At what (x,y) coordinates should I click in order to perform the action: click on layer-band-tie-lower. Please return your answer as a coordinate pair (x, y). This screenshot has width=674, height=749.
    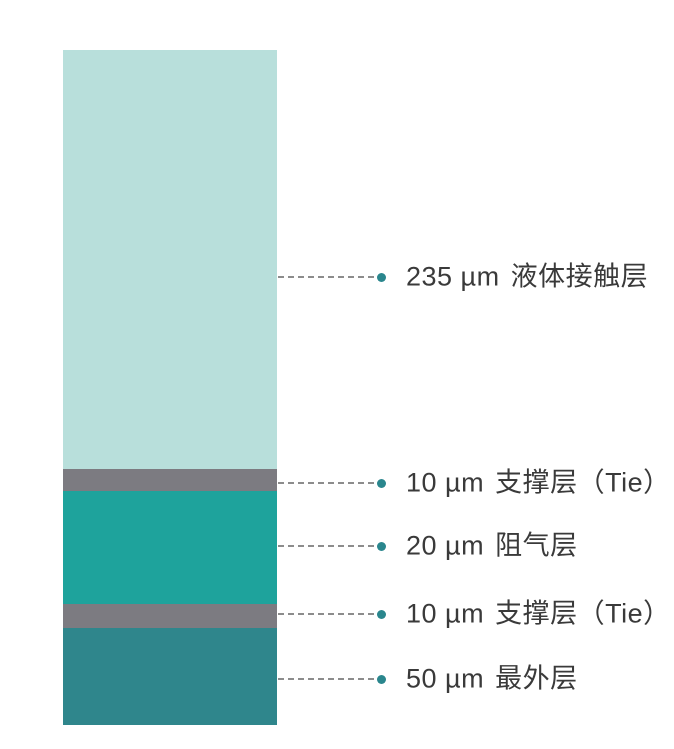
    Looking at the image, I should click on (170, 616).